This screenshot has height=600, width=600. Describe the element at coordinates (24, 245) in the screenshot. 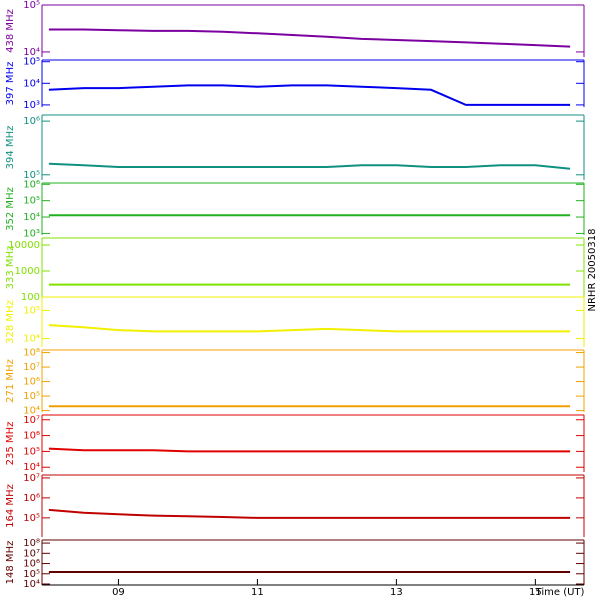

I see `y-tick-label: 10000` at that location.